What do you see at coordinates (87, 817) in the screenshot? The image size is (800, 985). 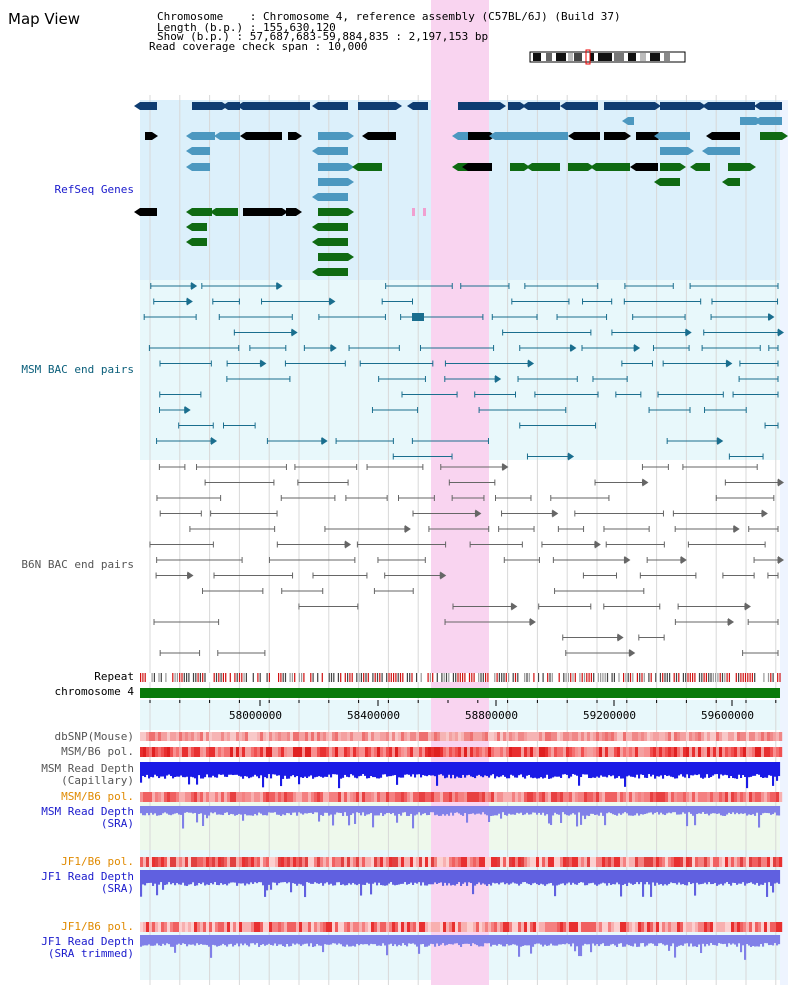 I see `track-label-msm-depth-sra: MSM Read Depth (SRA)` at bounding box center [87, 817].